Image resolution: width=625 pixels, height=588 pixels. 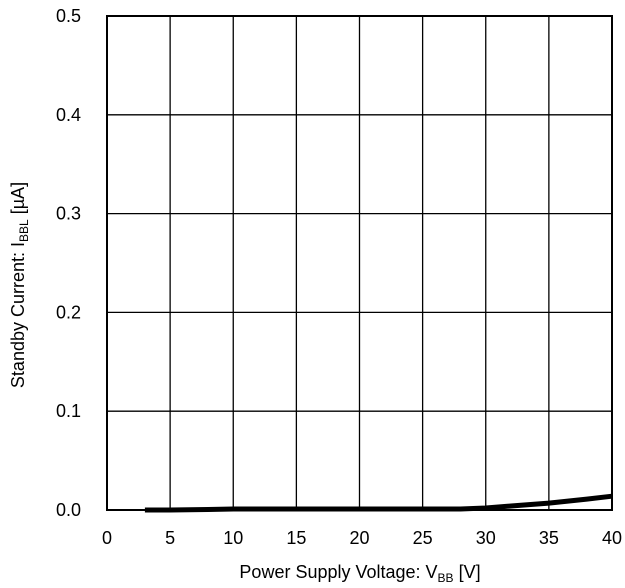 I want to click on x-axis-label-sub: BB, so click(x=446, y=578).